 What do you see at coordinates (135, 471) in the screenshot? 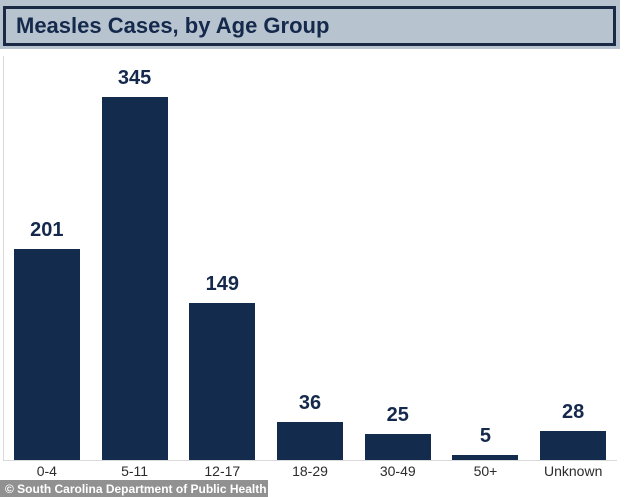
I see `x-axis-label: 5-11` at bounding box center [135, 471].